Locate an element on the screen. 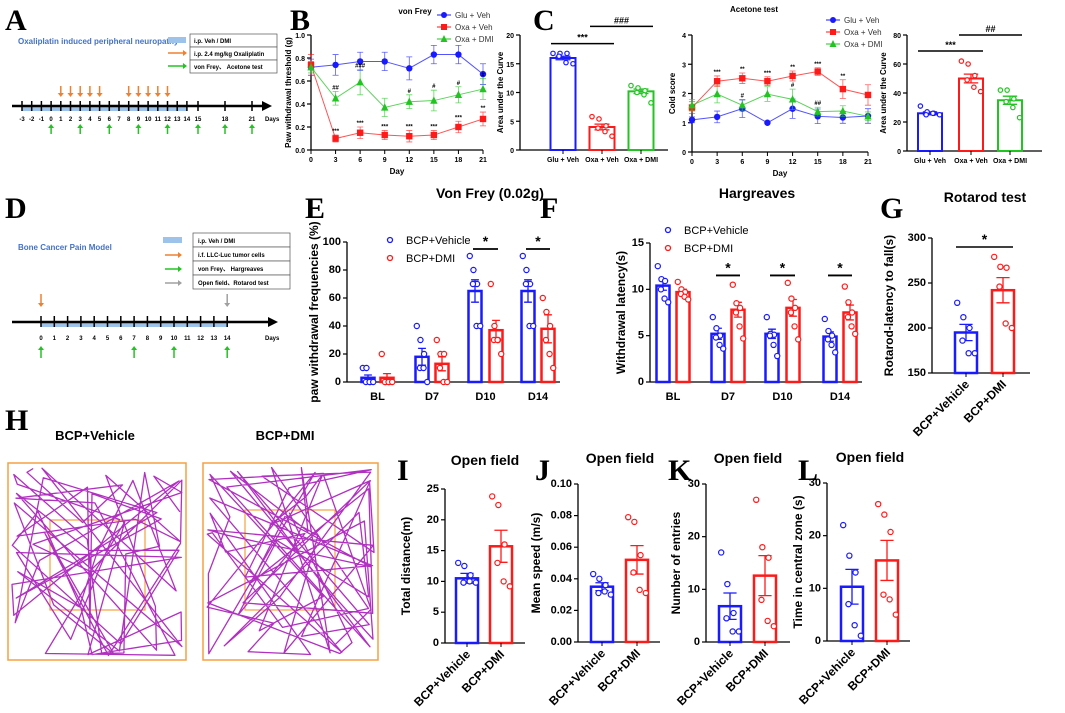  bar-group-1: BCP+DMI is located at coordinates (486, 594).